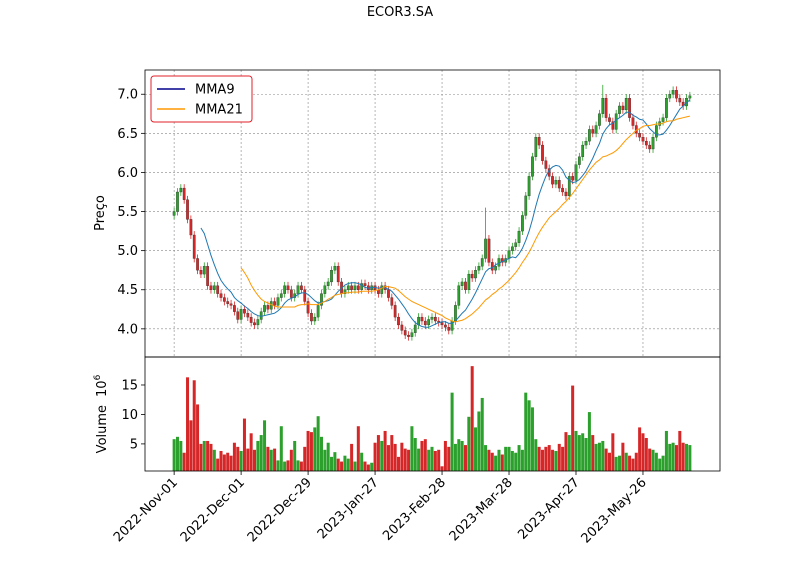  I want to click on volume-label: Volume, so click(102, 429).